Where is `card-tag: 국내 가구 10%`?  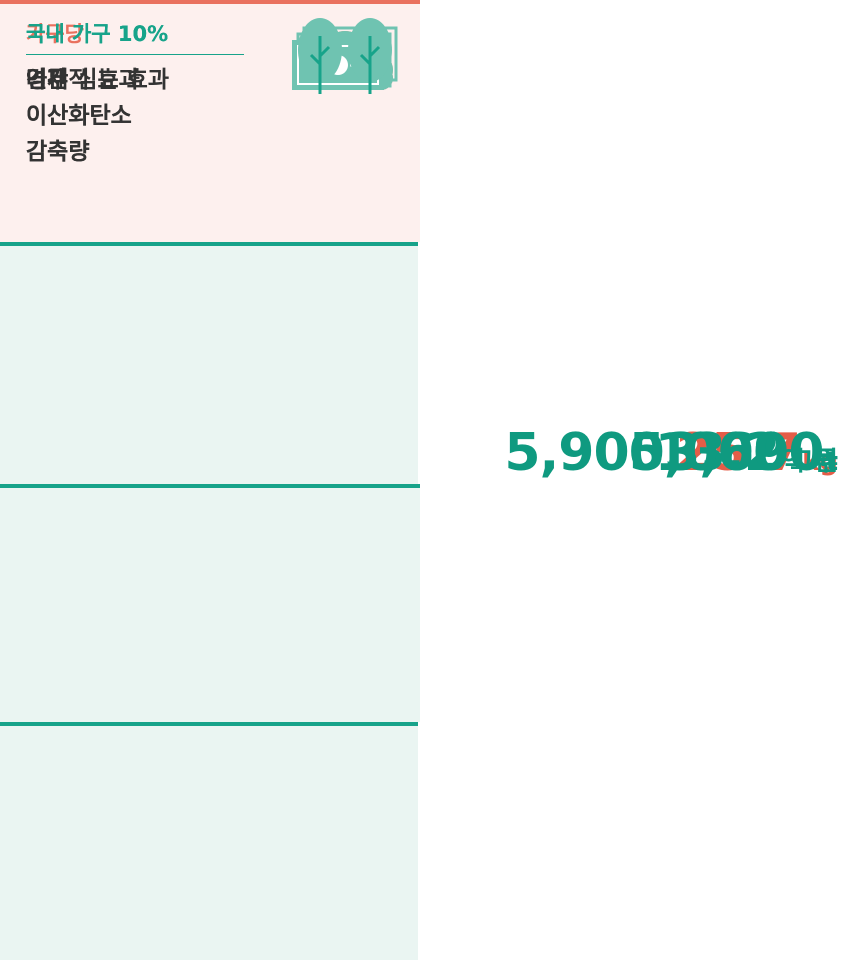 card-tag: 국내 가구 10% is located at coordinates (97, 33).